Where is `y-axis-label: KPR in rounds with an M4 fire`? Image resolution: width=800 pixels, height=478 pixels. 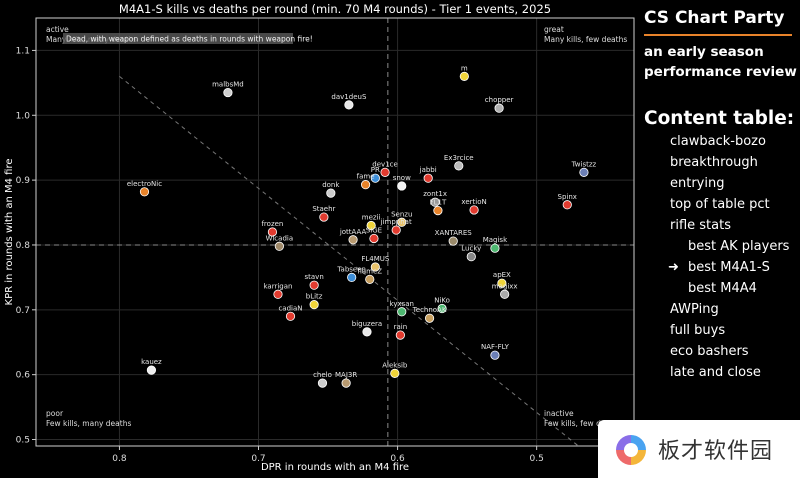
y-axis-label: KPR in rounds with an M4 fire is located at coordinates (9, 232).